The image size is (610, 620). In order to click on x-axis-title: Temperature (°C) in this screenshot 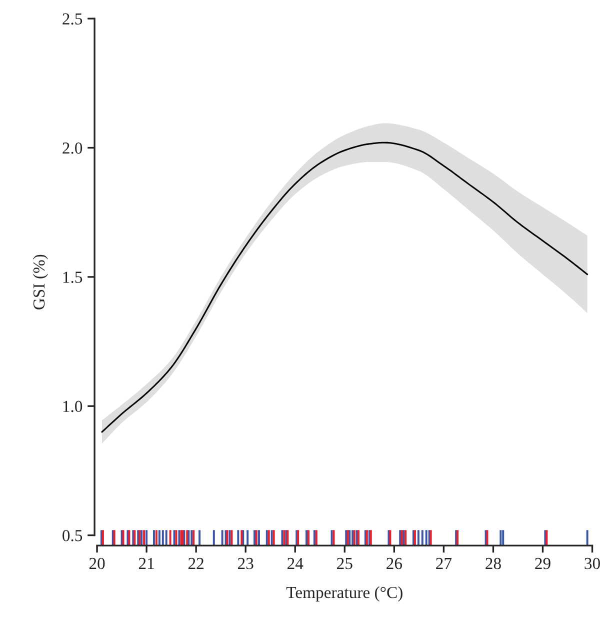, I will do `click(344, 594)`.